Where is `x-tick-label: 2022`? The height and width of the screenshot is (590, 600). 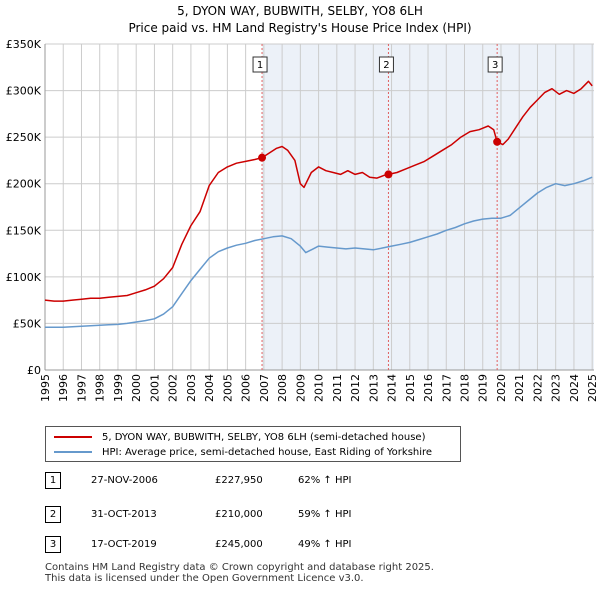
x-tick-label: 2022 is located at coordinates (537, 388).